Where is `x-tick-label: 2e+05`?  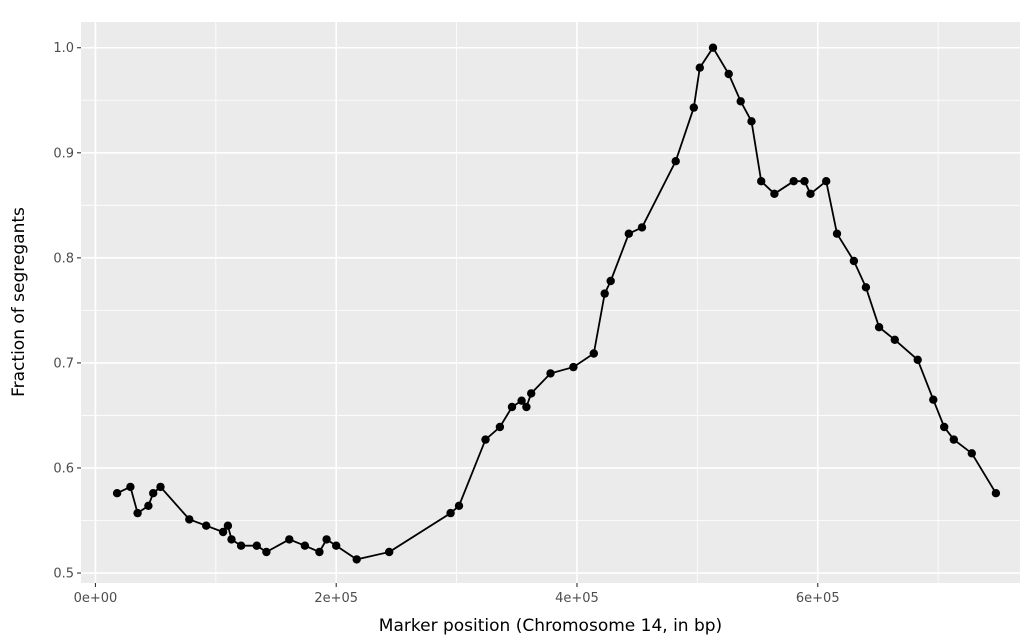
x-tick-label: 2e+05 is located at coordinates (336, 598).